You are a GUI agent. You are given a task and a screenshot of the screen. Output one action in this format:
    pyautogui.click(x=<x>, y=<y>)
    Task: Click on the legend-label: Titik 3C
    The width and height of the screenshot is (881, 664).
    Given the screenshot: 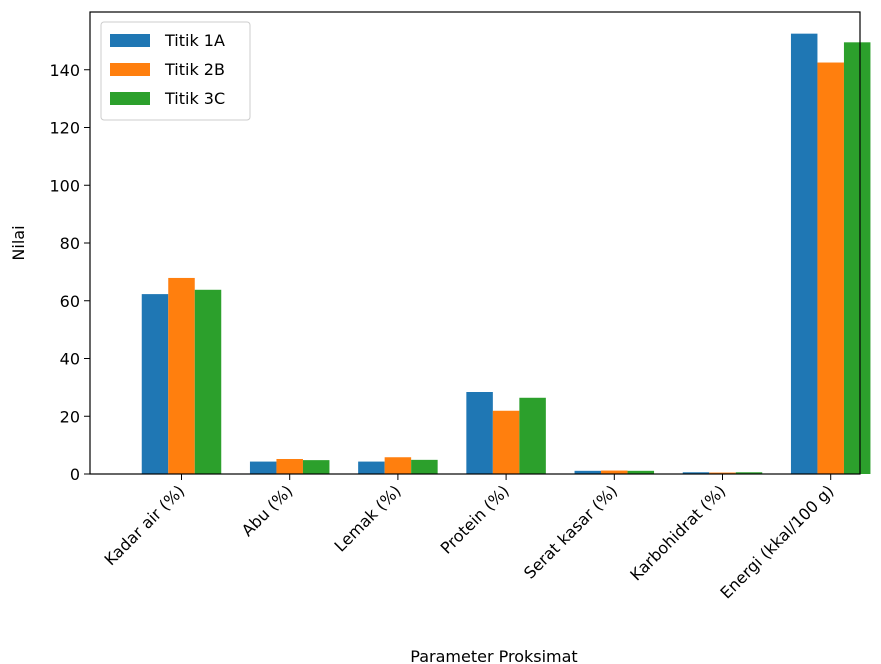 What is the action you would take?
    pyautogui.click(x=194, y=98)
    